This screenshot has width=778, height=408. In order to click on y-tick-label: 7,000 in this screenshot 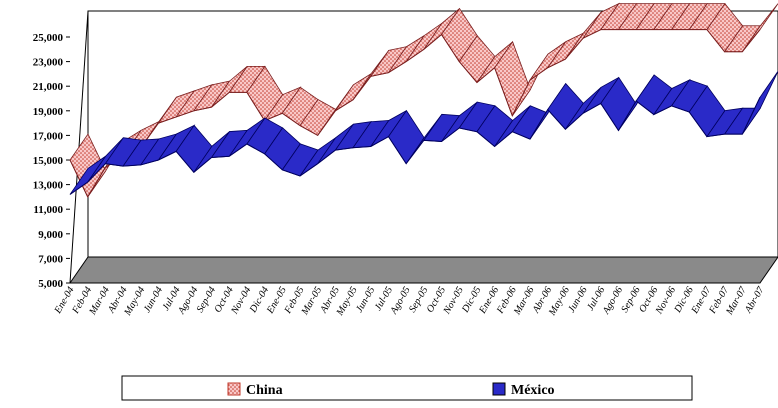, I will do `click(50, 259)`.